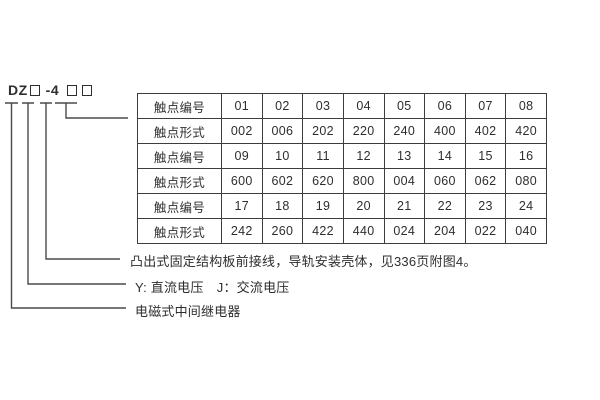  I want to click on value-cell: 022, so click(485, 231).